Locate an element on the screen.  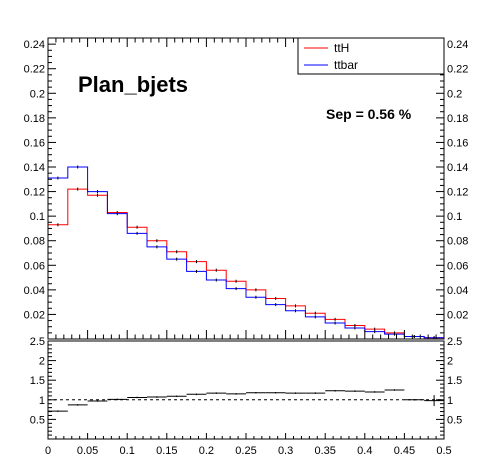
ratio-x-axis: 0 0.05 0.1 0.15 0.2 0.25 0.3 0.35 0.4 0.45 0.5 is located at coordinates (248, 445).